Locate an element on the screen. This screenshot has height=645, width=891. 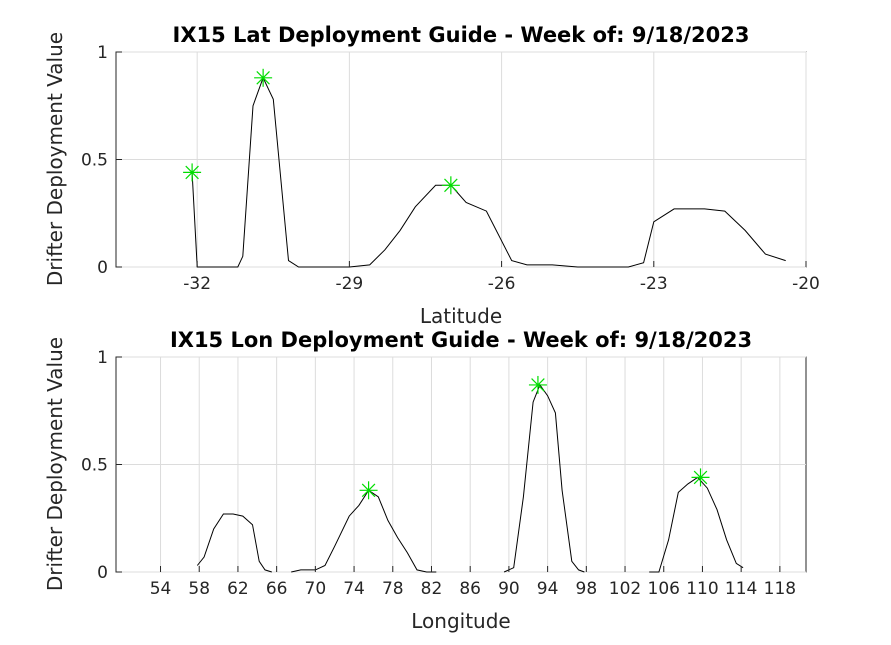
lon-y-tick-label: 0.5 is located at coordinates (94, 466).